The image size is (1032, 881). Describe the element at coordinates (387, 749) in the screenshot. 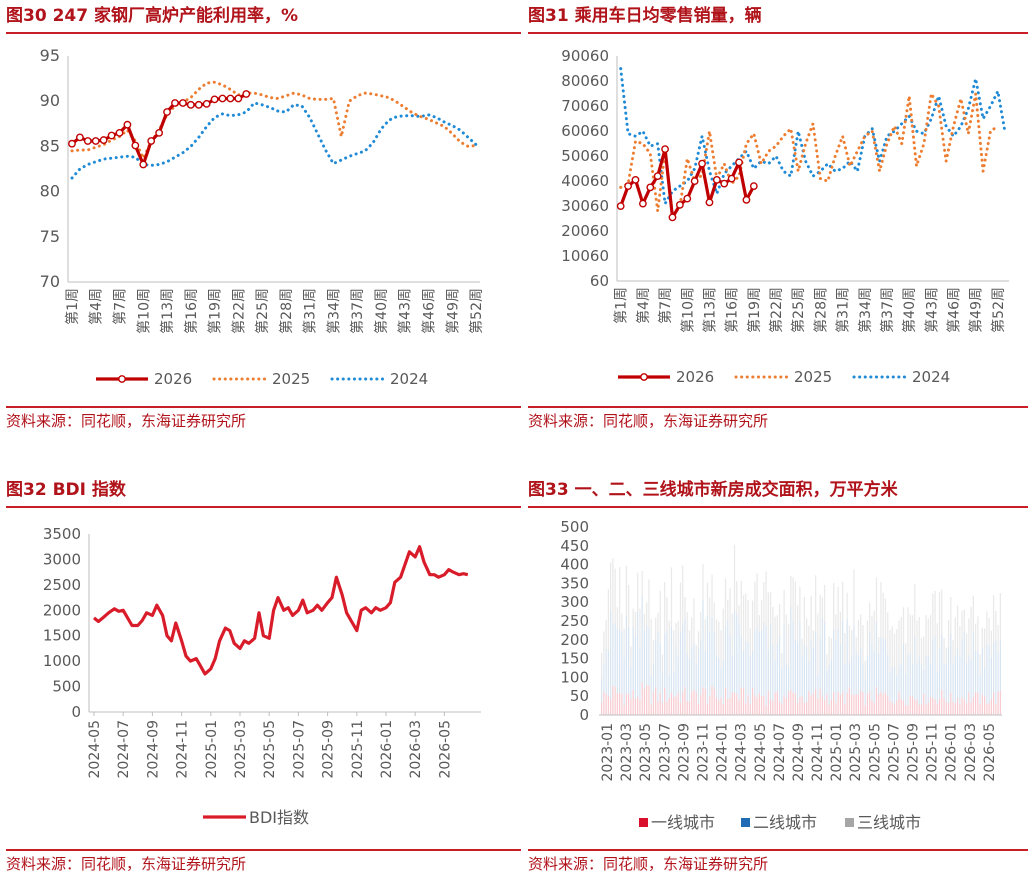

I see `x-tick-label: 2026-01` at that location.